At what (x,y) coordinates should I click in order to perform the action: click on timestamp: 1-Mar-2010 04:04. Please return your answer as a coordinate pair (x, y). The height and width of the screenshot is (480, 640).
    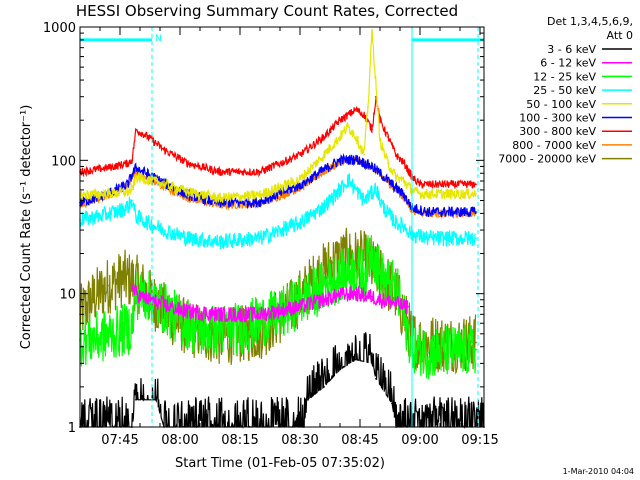
    Looking at the image, I should click on (598, 471).